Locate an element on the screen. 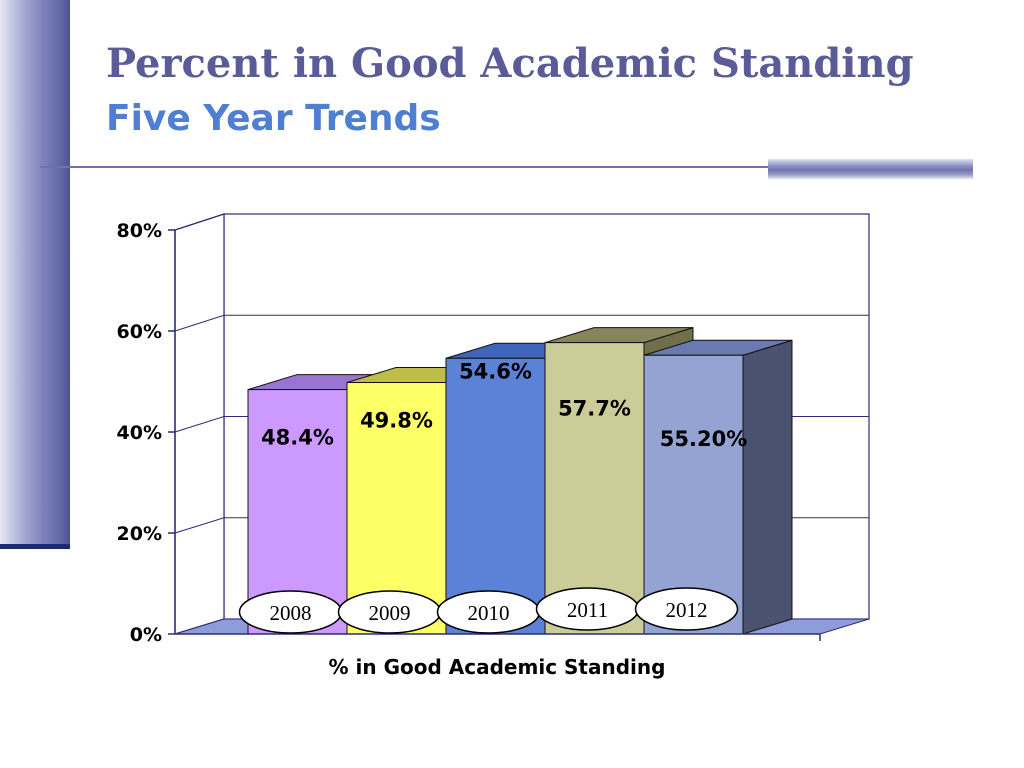 The image size is (1024, 768). title-underline is located at coordinates (405, 167).